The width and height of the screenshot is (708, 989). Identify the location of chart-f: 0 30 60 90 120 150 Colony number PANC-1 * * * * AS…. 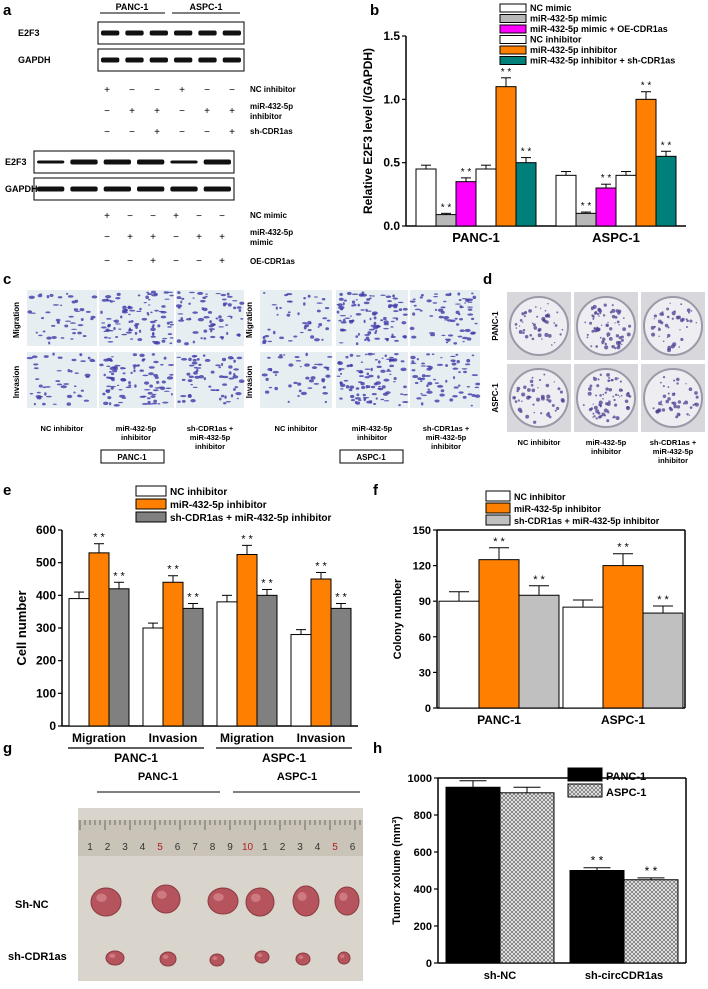
(539, 608).